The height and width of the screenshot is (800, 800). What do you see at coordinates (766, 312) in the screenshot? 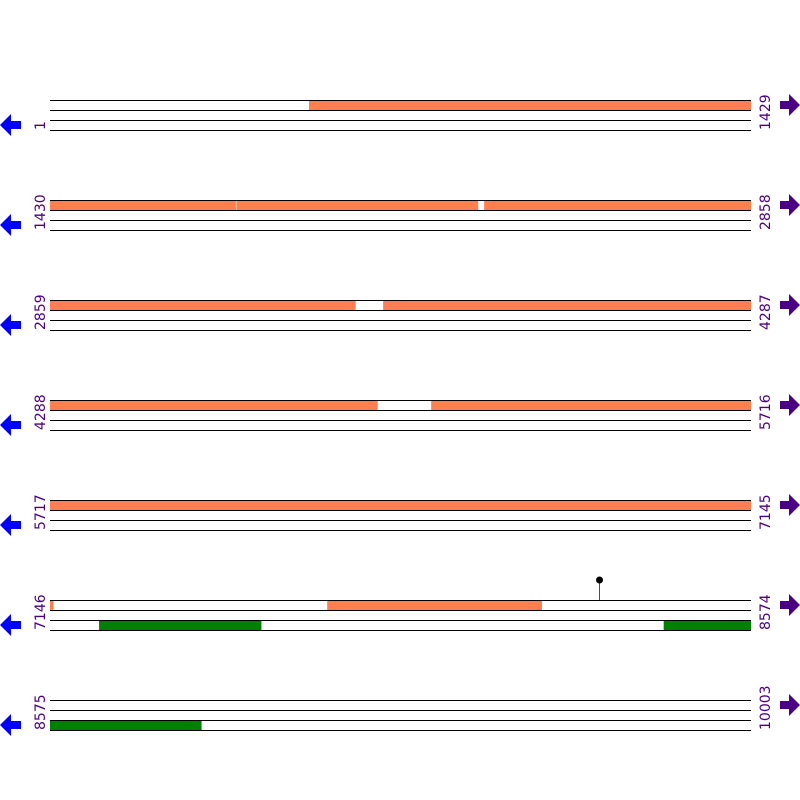
I see `row-end-label: 4287` at bounding box center [766, 312].